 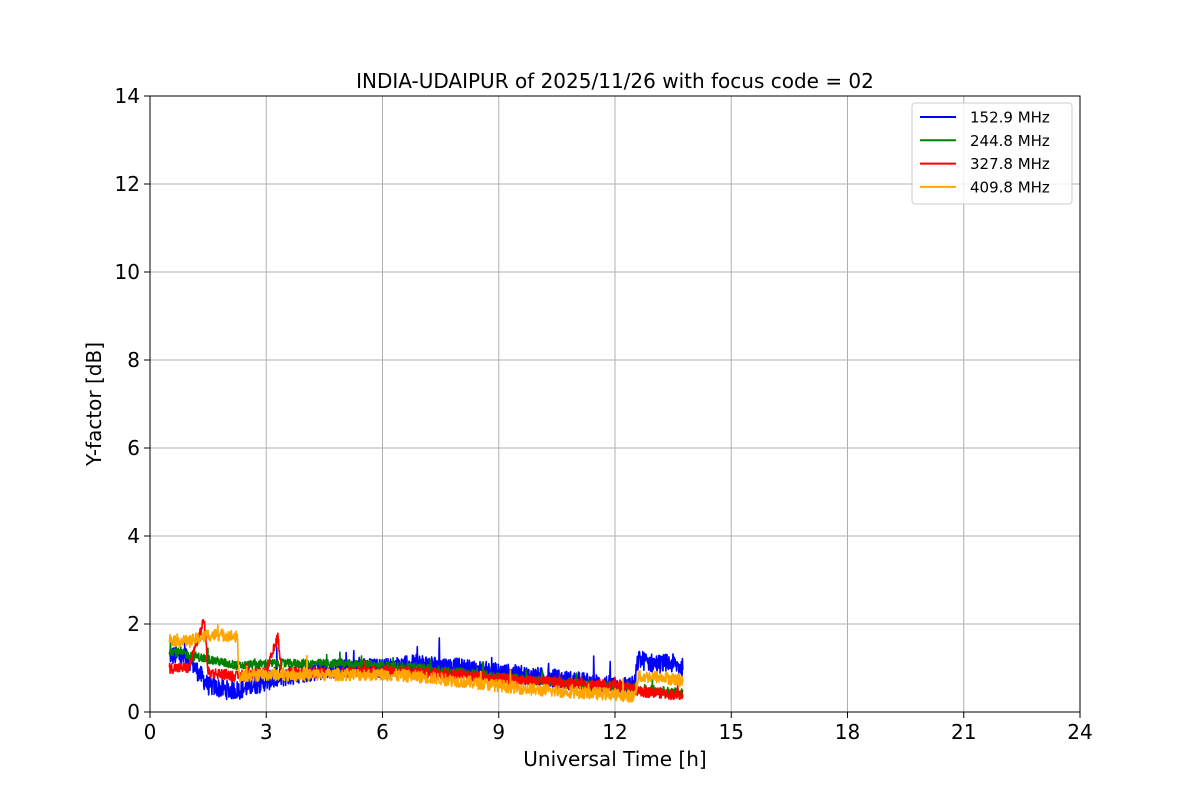 What do you see at coordinates (94, 404) in the screenshot?
I see `y-axis-label: Y-factor [dB]` at bounding box center [94, 404].